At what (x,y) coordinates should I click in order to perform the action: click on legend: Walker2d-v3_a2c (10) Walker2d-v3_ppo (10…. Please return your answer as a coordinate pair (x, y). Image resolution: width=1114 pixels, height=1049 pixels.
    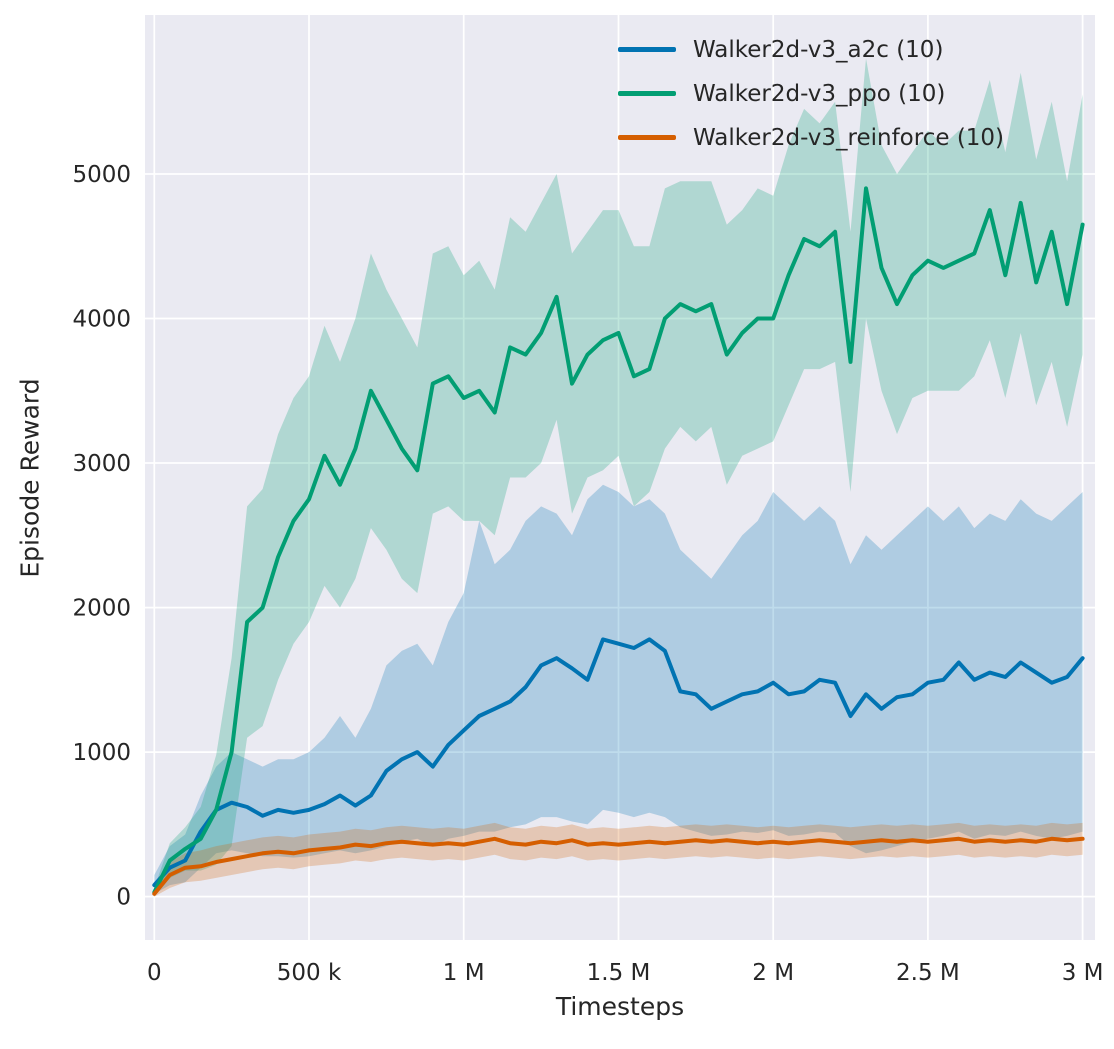
    Looking at the image, I should click on (811, 93).